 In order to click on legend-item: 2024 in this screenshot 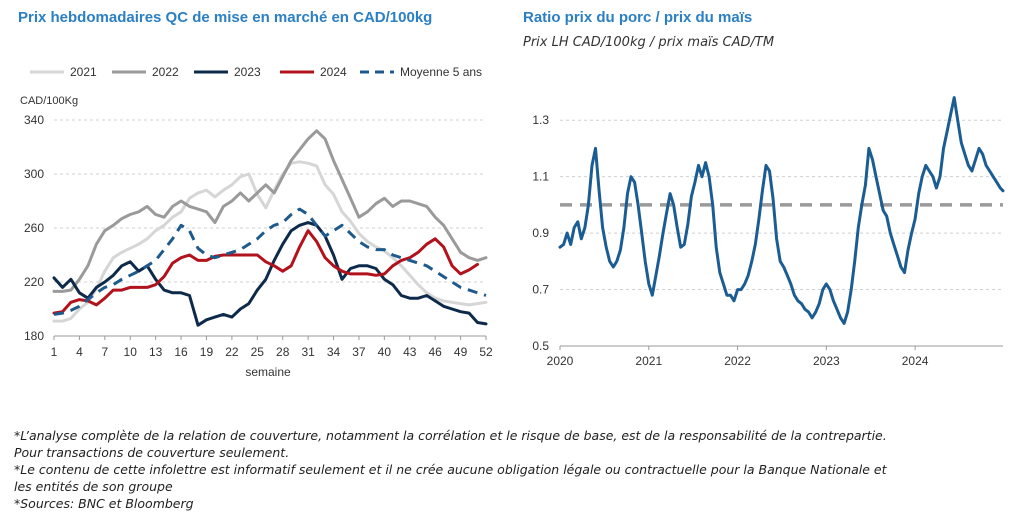, I will do `click(313, 72)`.